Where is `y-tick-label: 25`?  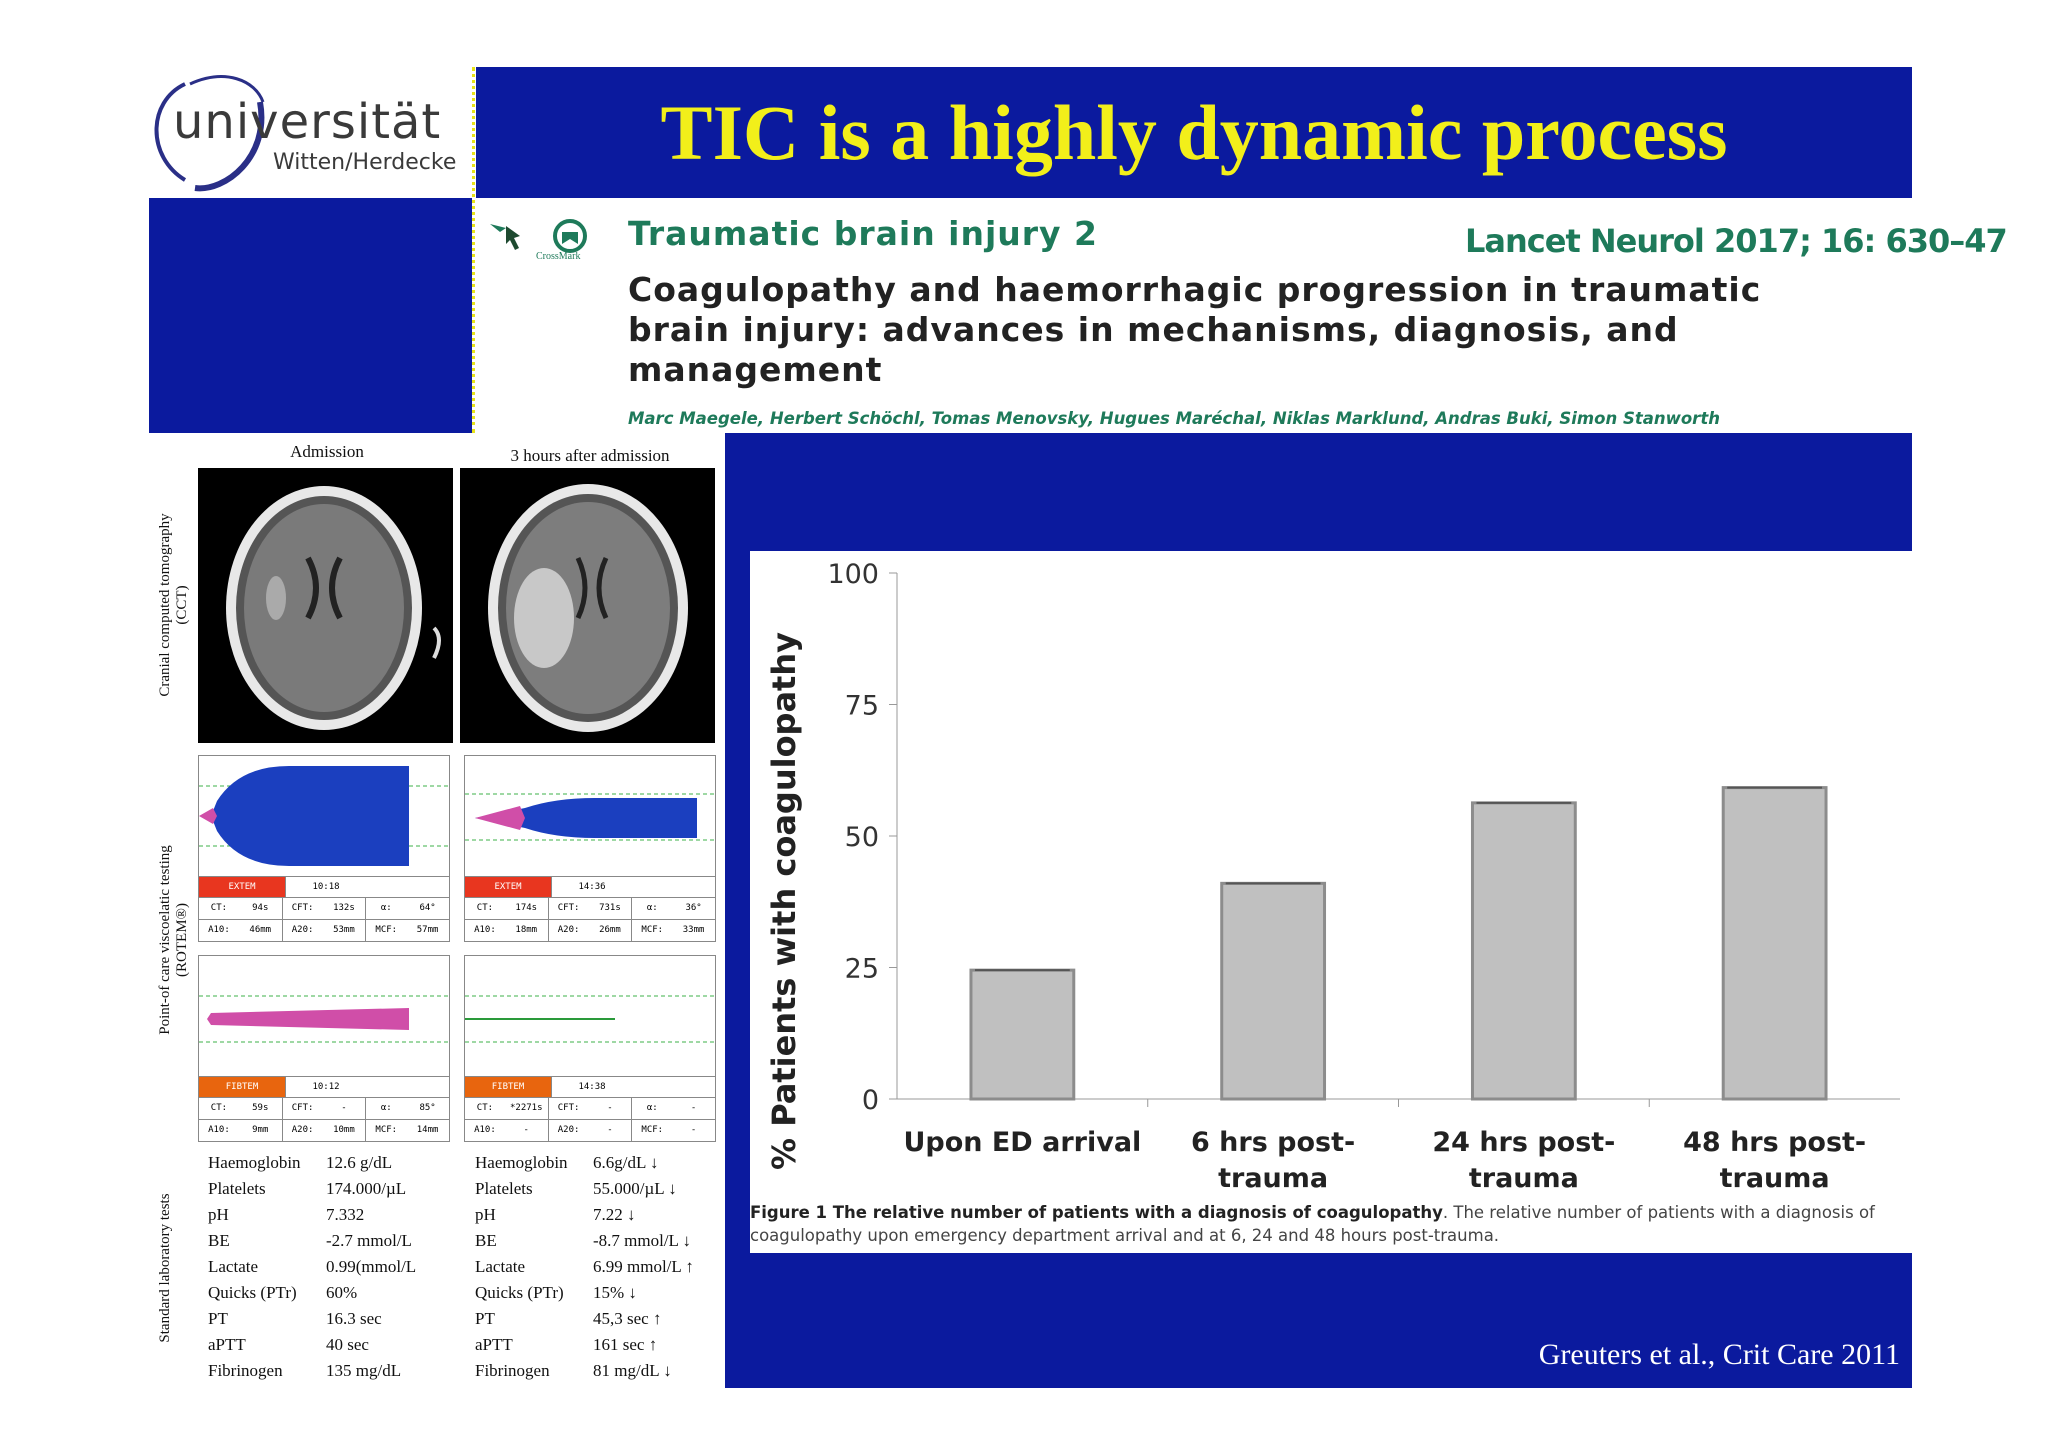
y-tick-label: 25 is located at coordinates (862, 969).